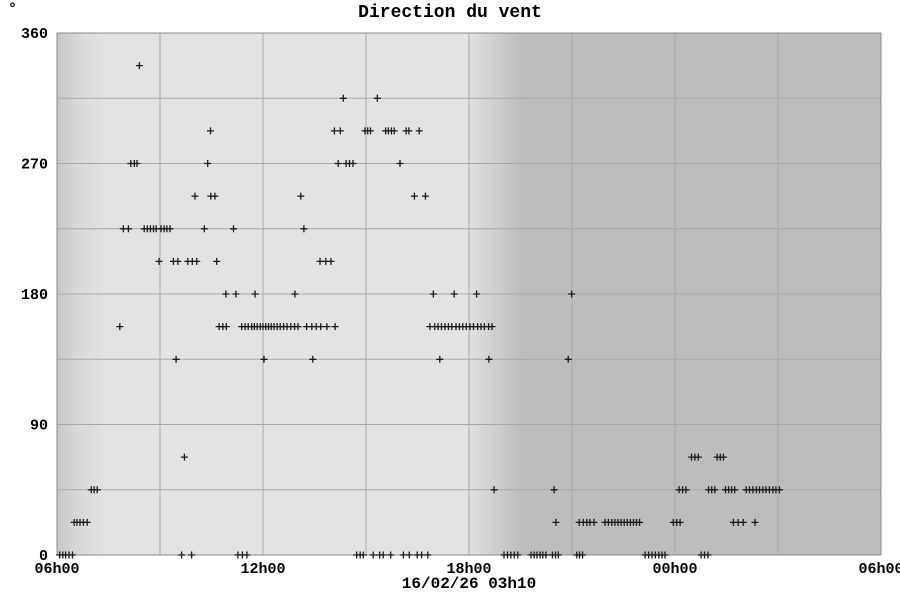 This screenshot has height=600, width=900. What do you see at coordinates (39, 426) in the screenshot?
I see `y-tick-label: 90` at bounding box center [39, 426].